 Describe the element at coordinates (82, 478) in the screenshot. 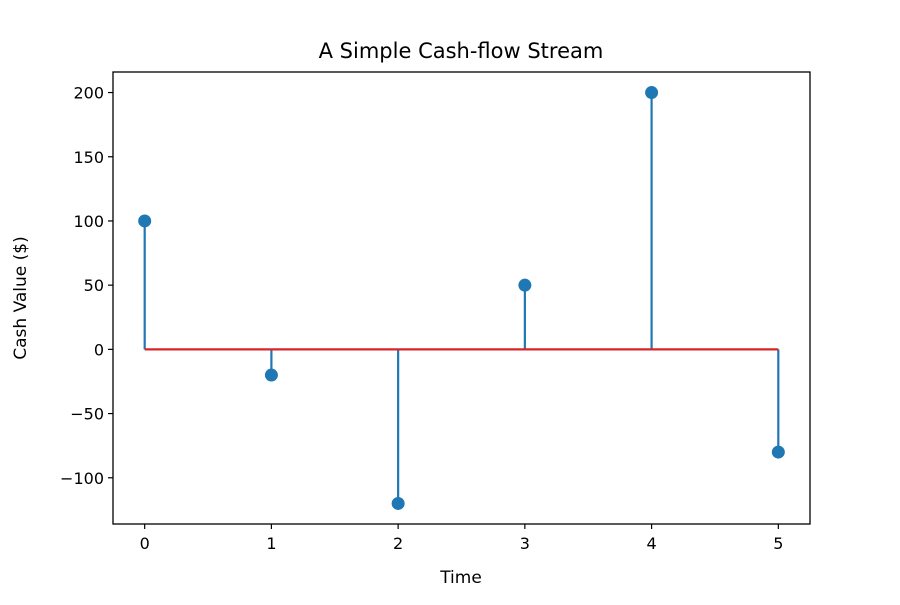

I see `y-tick-label: −100` at that location.